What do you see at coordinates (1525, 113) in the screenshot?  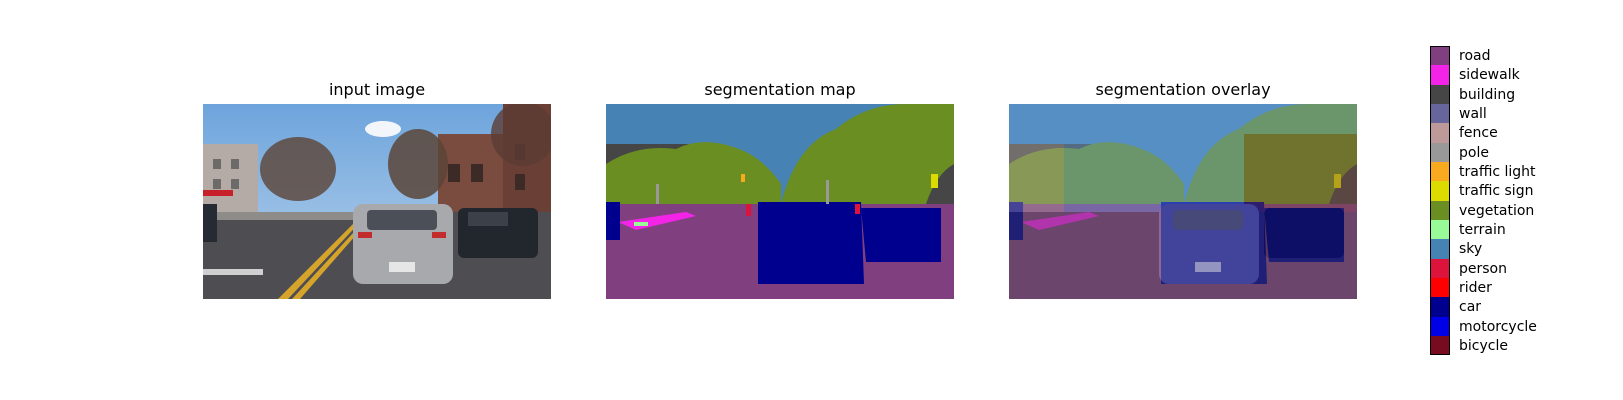 I see `legend-item: wall` at bounding box center [1525, 113].